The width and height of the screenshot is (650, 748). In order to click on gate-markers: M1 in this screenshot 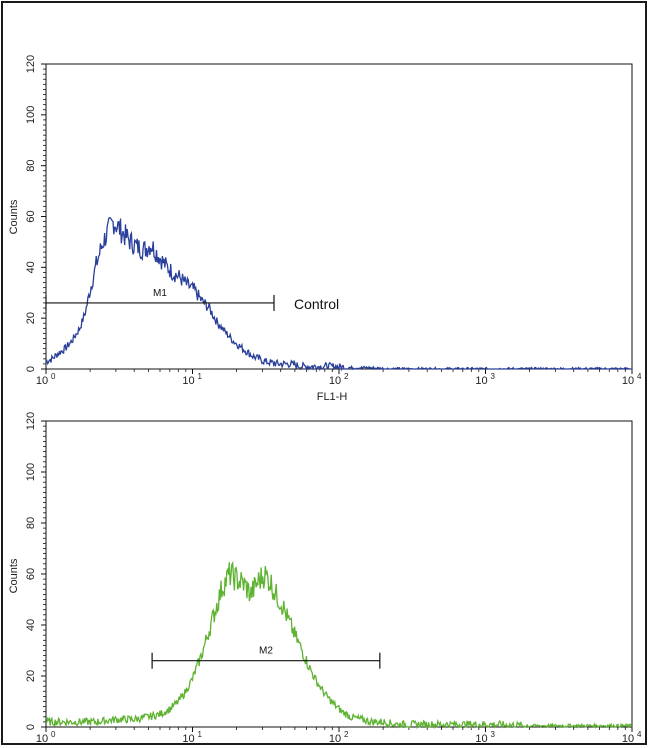, I will do `click(160, 299)`.